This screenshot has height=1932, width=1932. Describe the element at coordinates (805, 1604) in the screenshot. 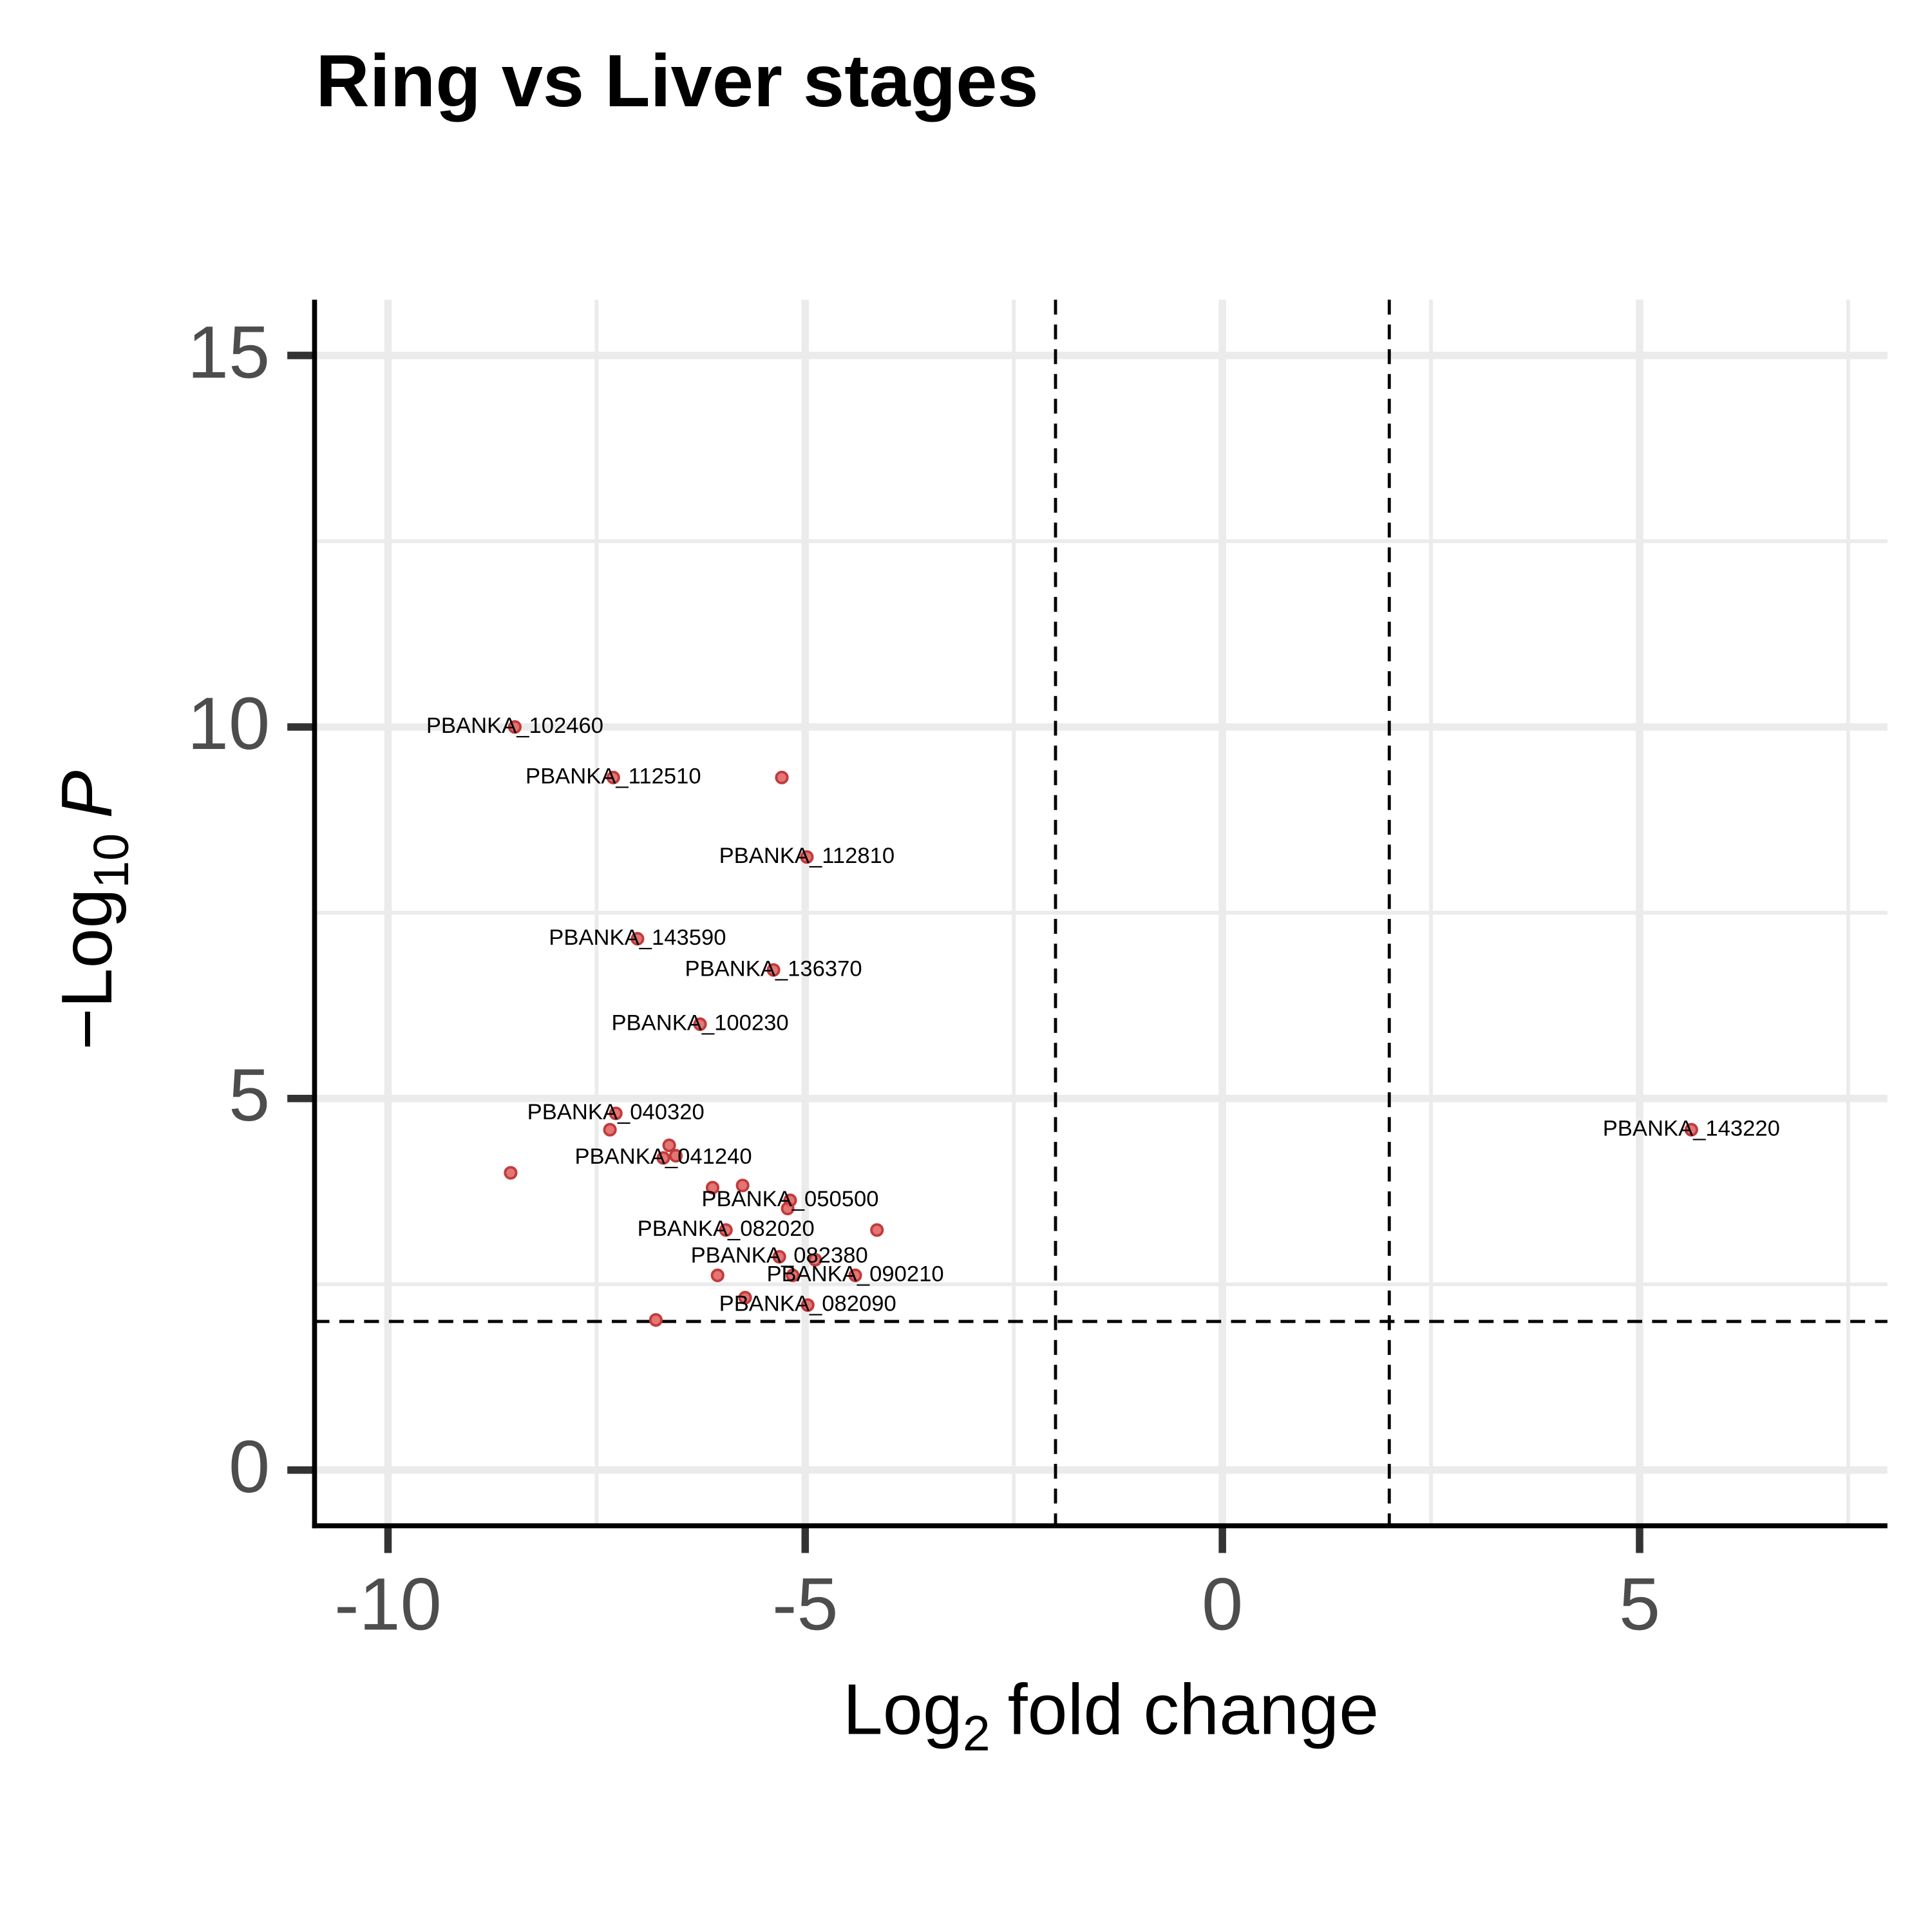

I see `x-tick-label: -5` at that location.